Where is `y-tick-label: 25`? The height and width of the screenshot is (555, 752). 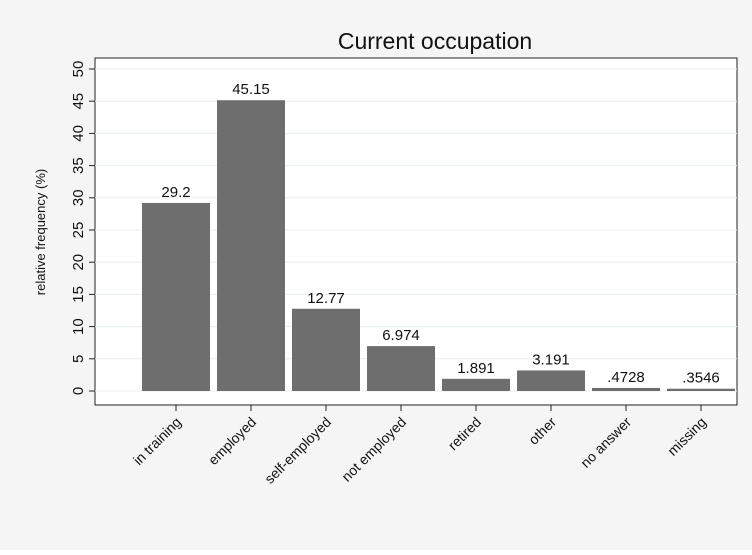
y-tick-label: 25 is located at coordinates (78, 230).